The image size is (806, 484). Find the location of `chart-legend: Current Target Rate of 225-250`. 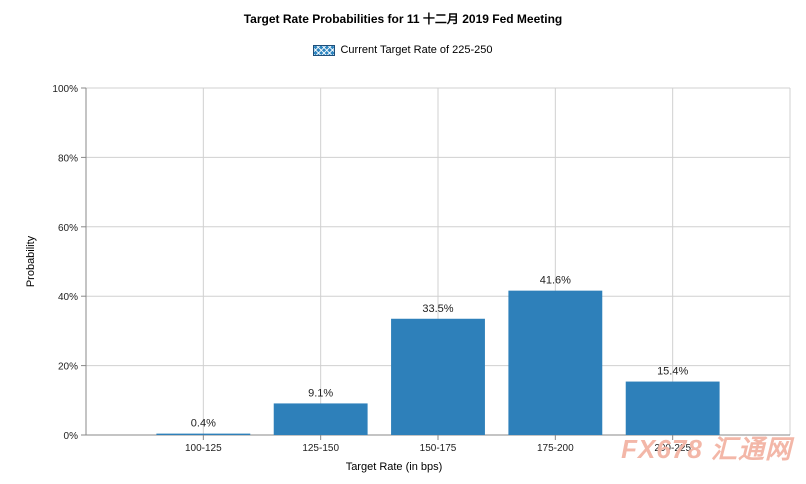

chart-legend: Current Target Rate of 225-250 is located at coordinates (403, 50).